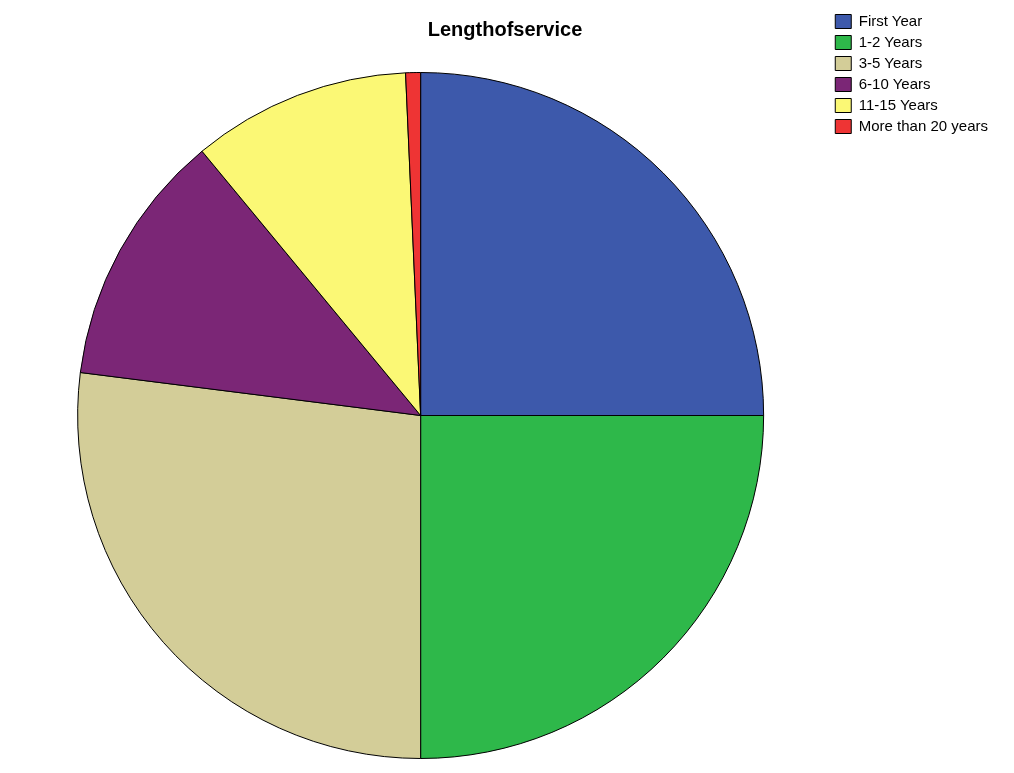 This screenshot has width=1014, height=773. Describe the element at coordinates (890, 20) in the screenshot. I see `legend-label: First Year` at that location.